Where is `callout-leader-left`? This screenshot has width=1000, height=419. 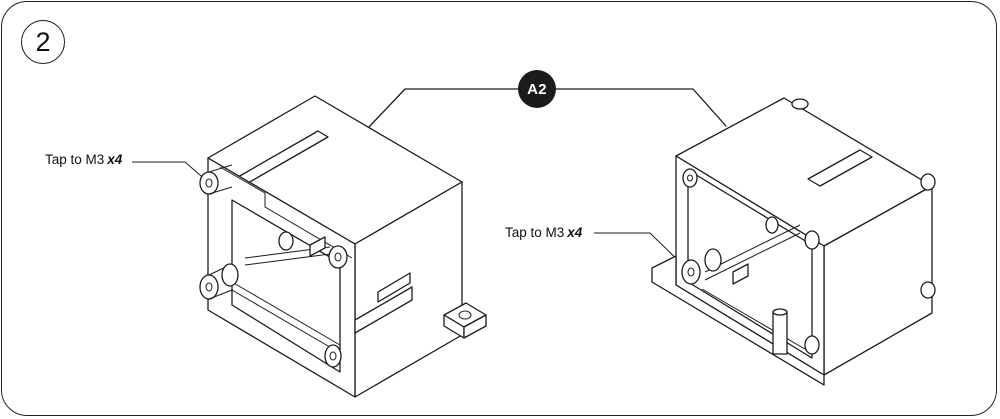 callout-leader-left is located at coordinates (170, 172).